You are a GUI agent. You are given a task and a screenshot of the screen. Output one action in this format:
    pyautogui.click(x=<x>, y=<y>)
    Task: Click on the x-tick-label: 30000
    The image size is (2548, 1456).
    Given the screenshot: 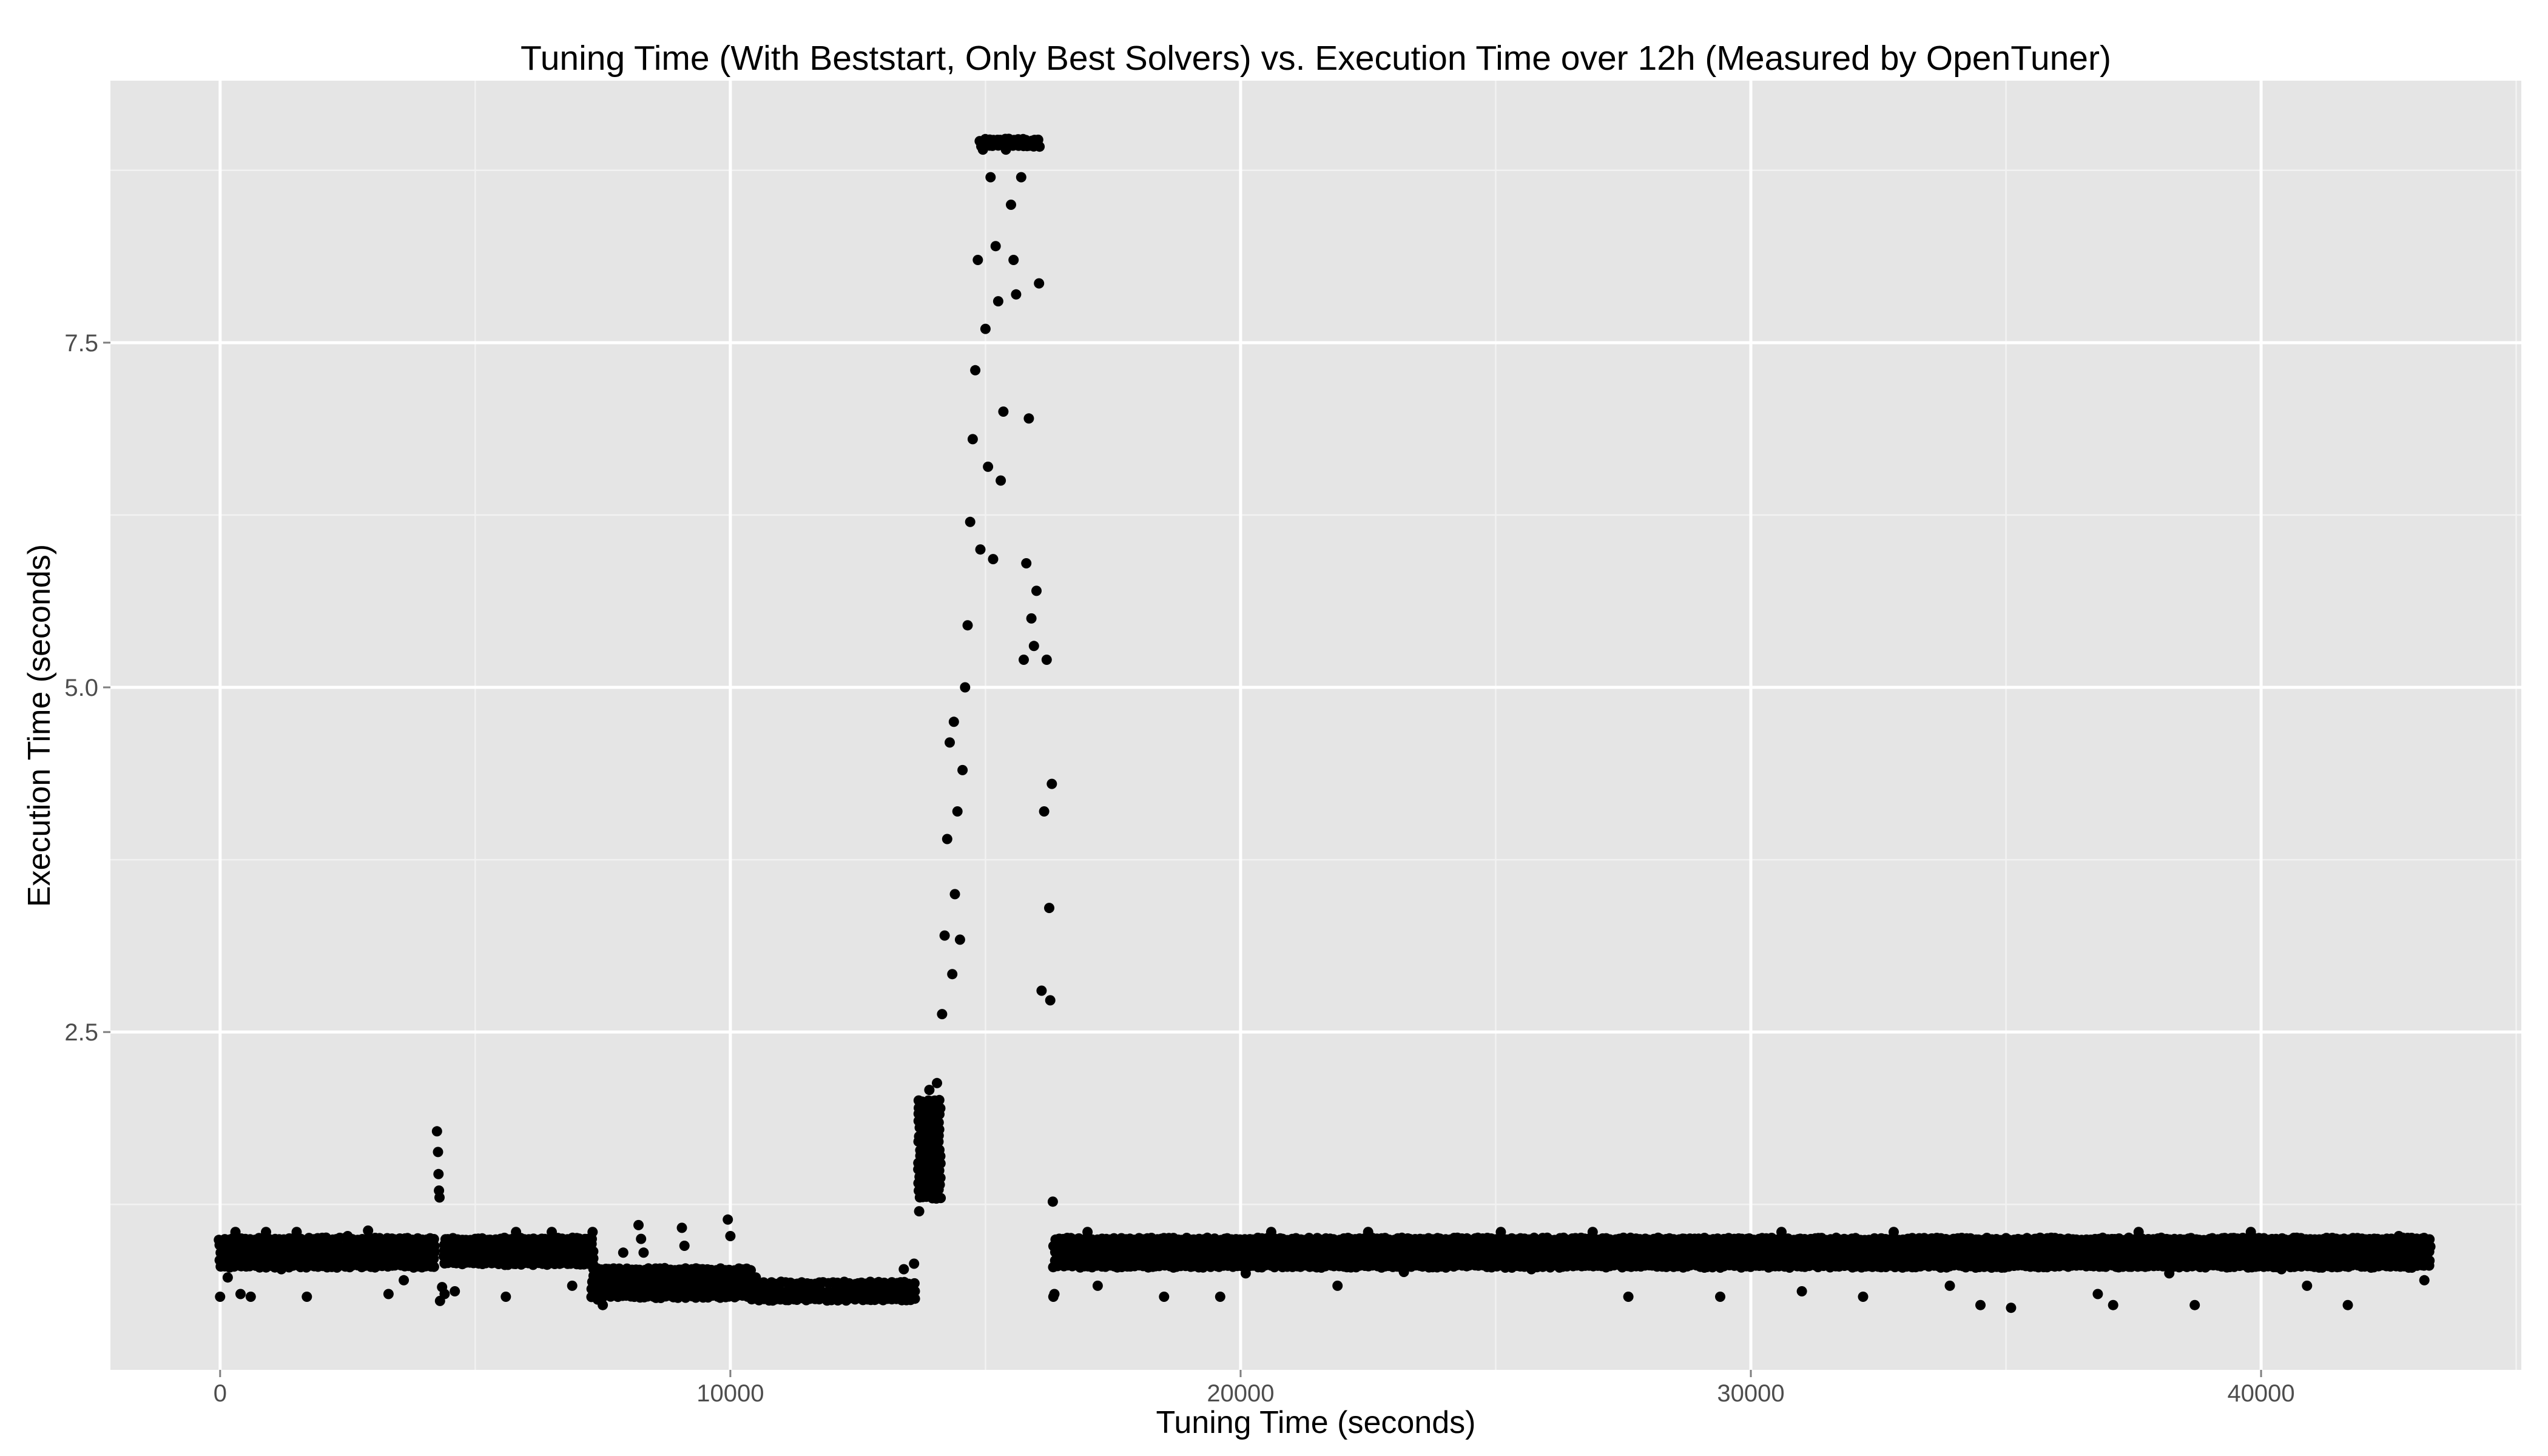 What is the action you would take?
    pyautogui.click(x=1750, y=1393)
    